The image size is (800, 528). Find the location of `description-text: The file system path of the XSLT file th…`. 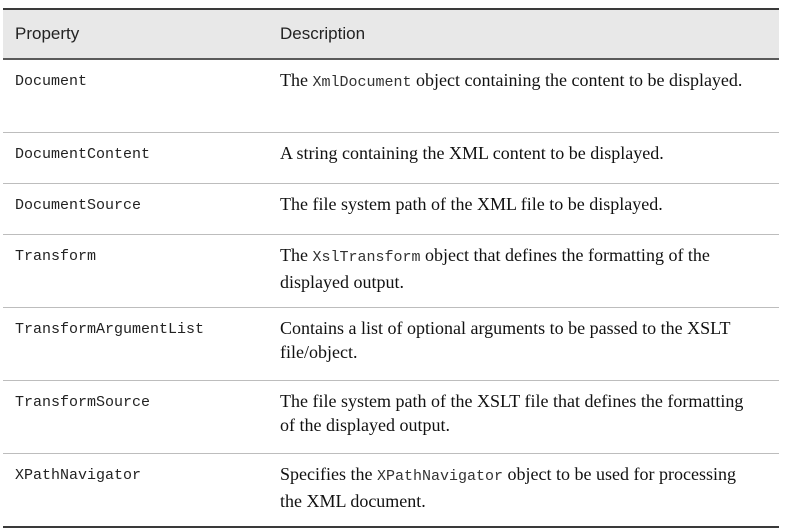

description-text: The file system path of the XSLT file th… is located at coordinates (512, 413).